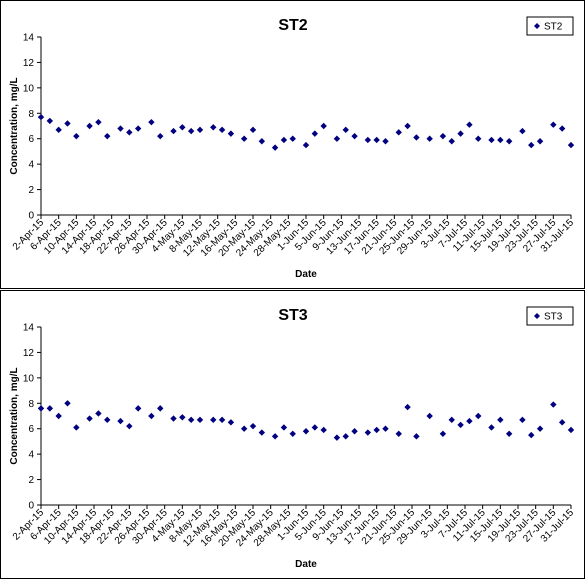 The width and height of the screenshot is (585, 579). What do you see at coordinates (306, 564) in the screenshot?
I see `chart-1-x-axis-title: Date` at bounding box center [306, 564].